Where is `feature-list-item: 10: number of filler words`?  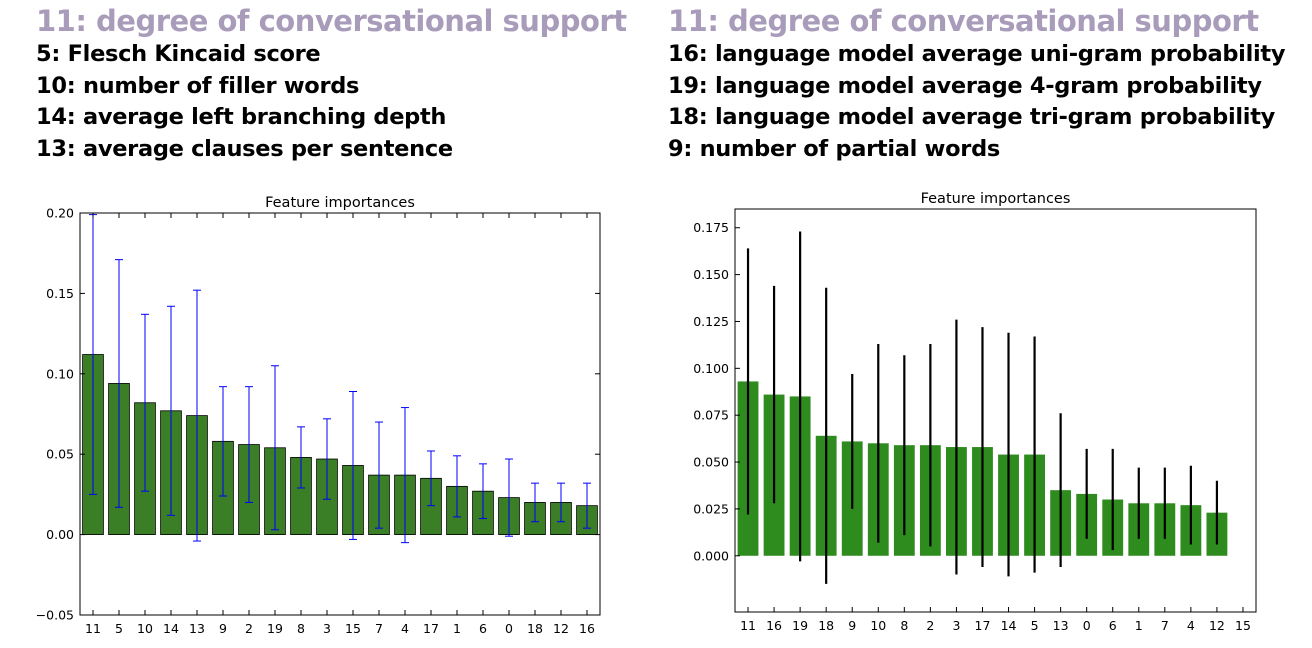
feature-list-item: 10: number of filler words is located at coordinates (198, 85).